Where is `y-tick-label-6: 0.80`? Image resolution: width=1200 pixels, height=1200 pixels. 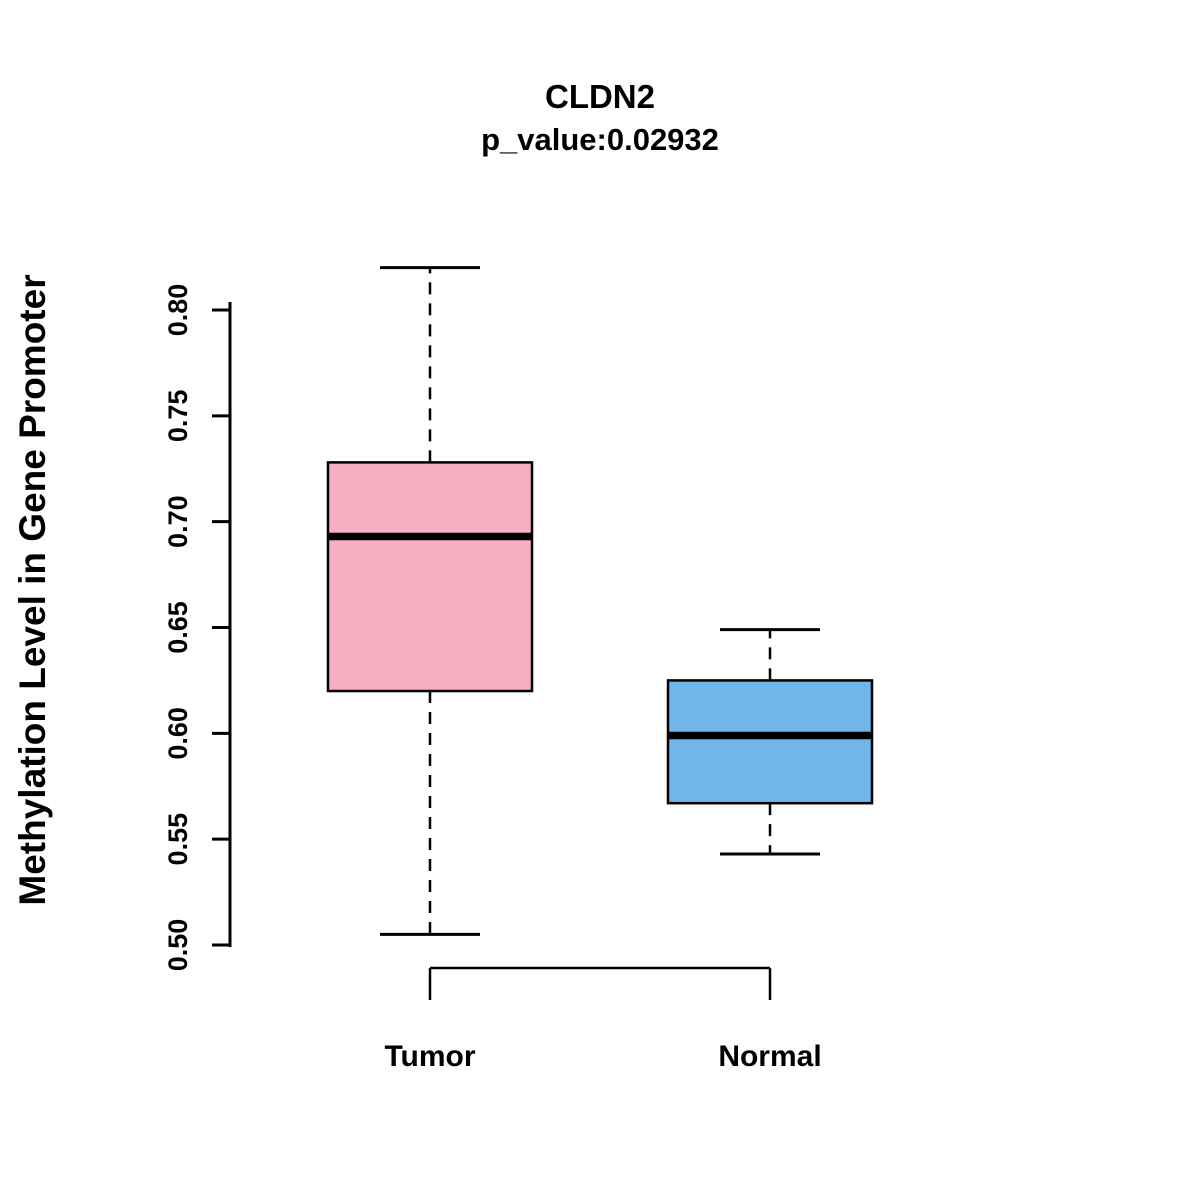 y-tick-label-6: 0.80 is located at coordinates (178, 310).